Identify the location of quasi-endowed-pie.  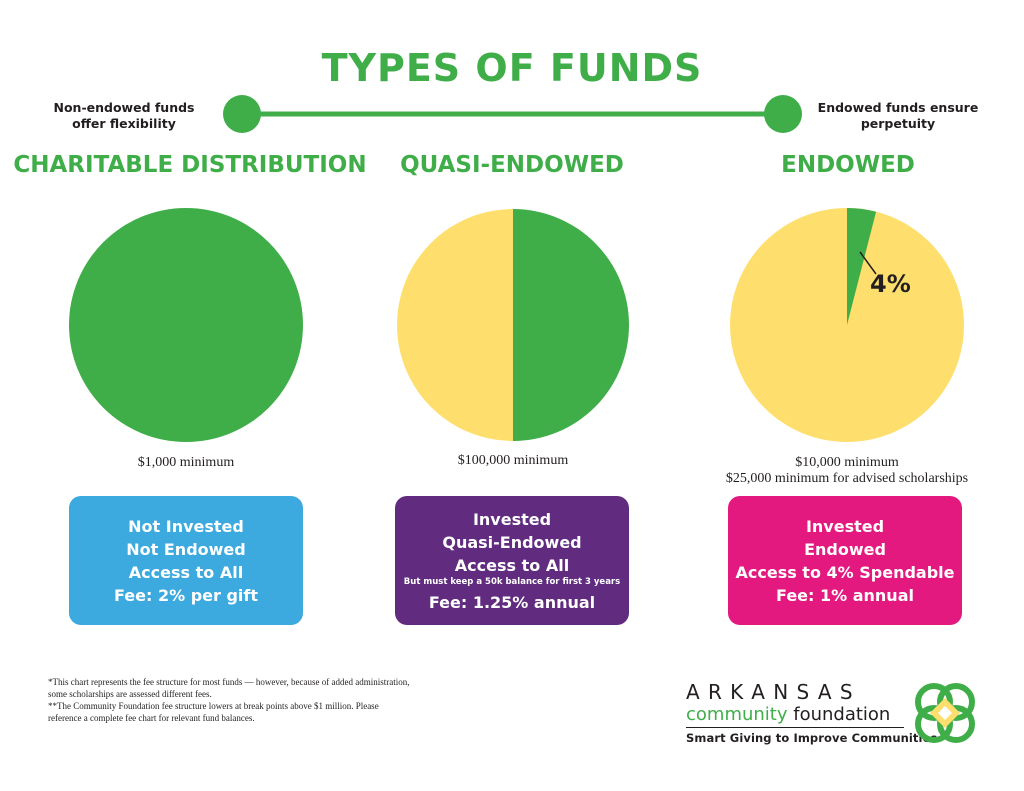
(513, 325).